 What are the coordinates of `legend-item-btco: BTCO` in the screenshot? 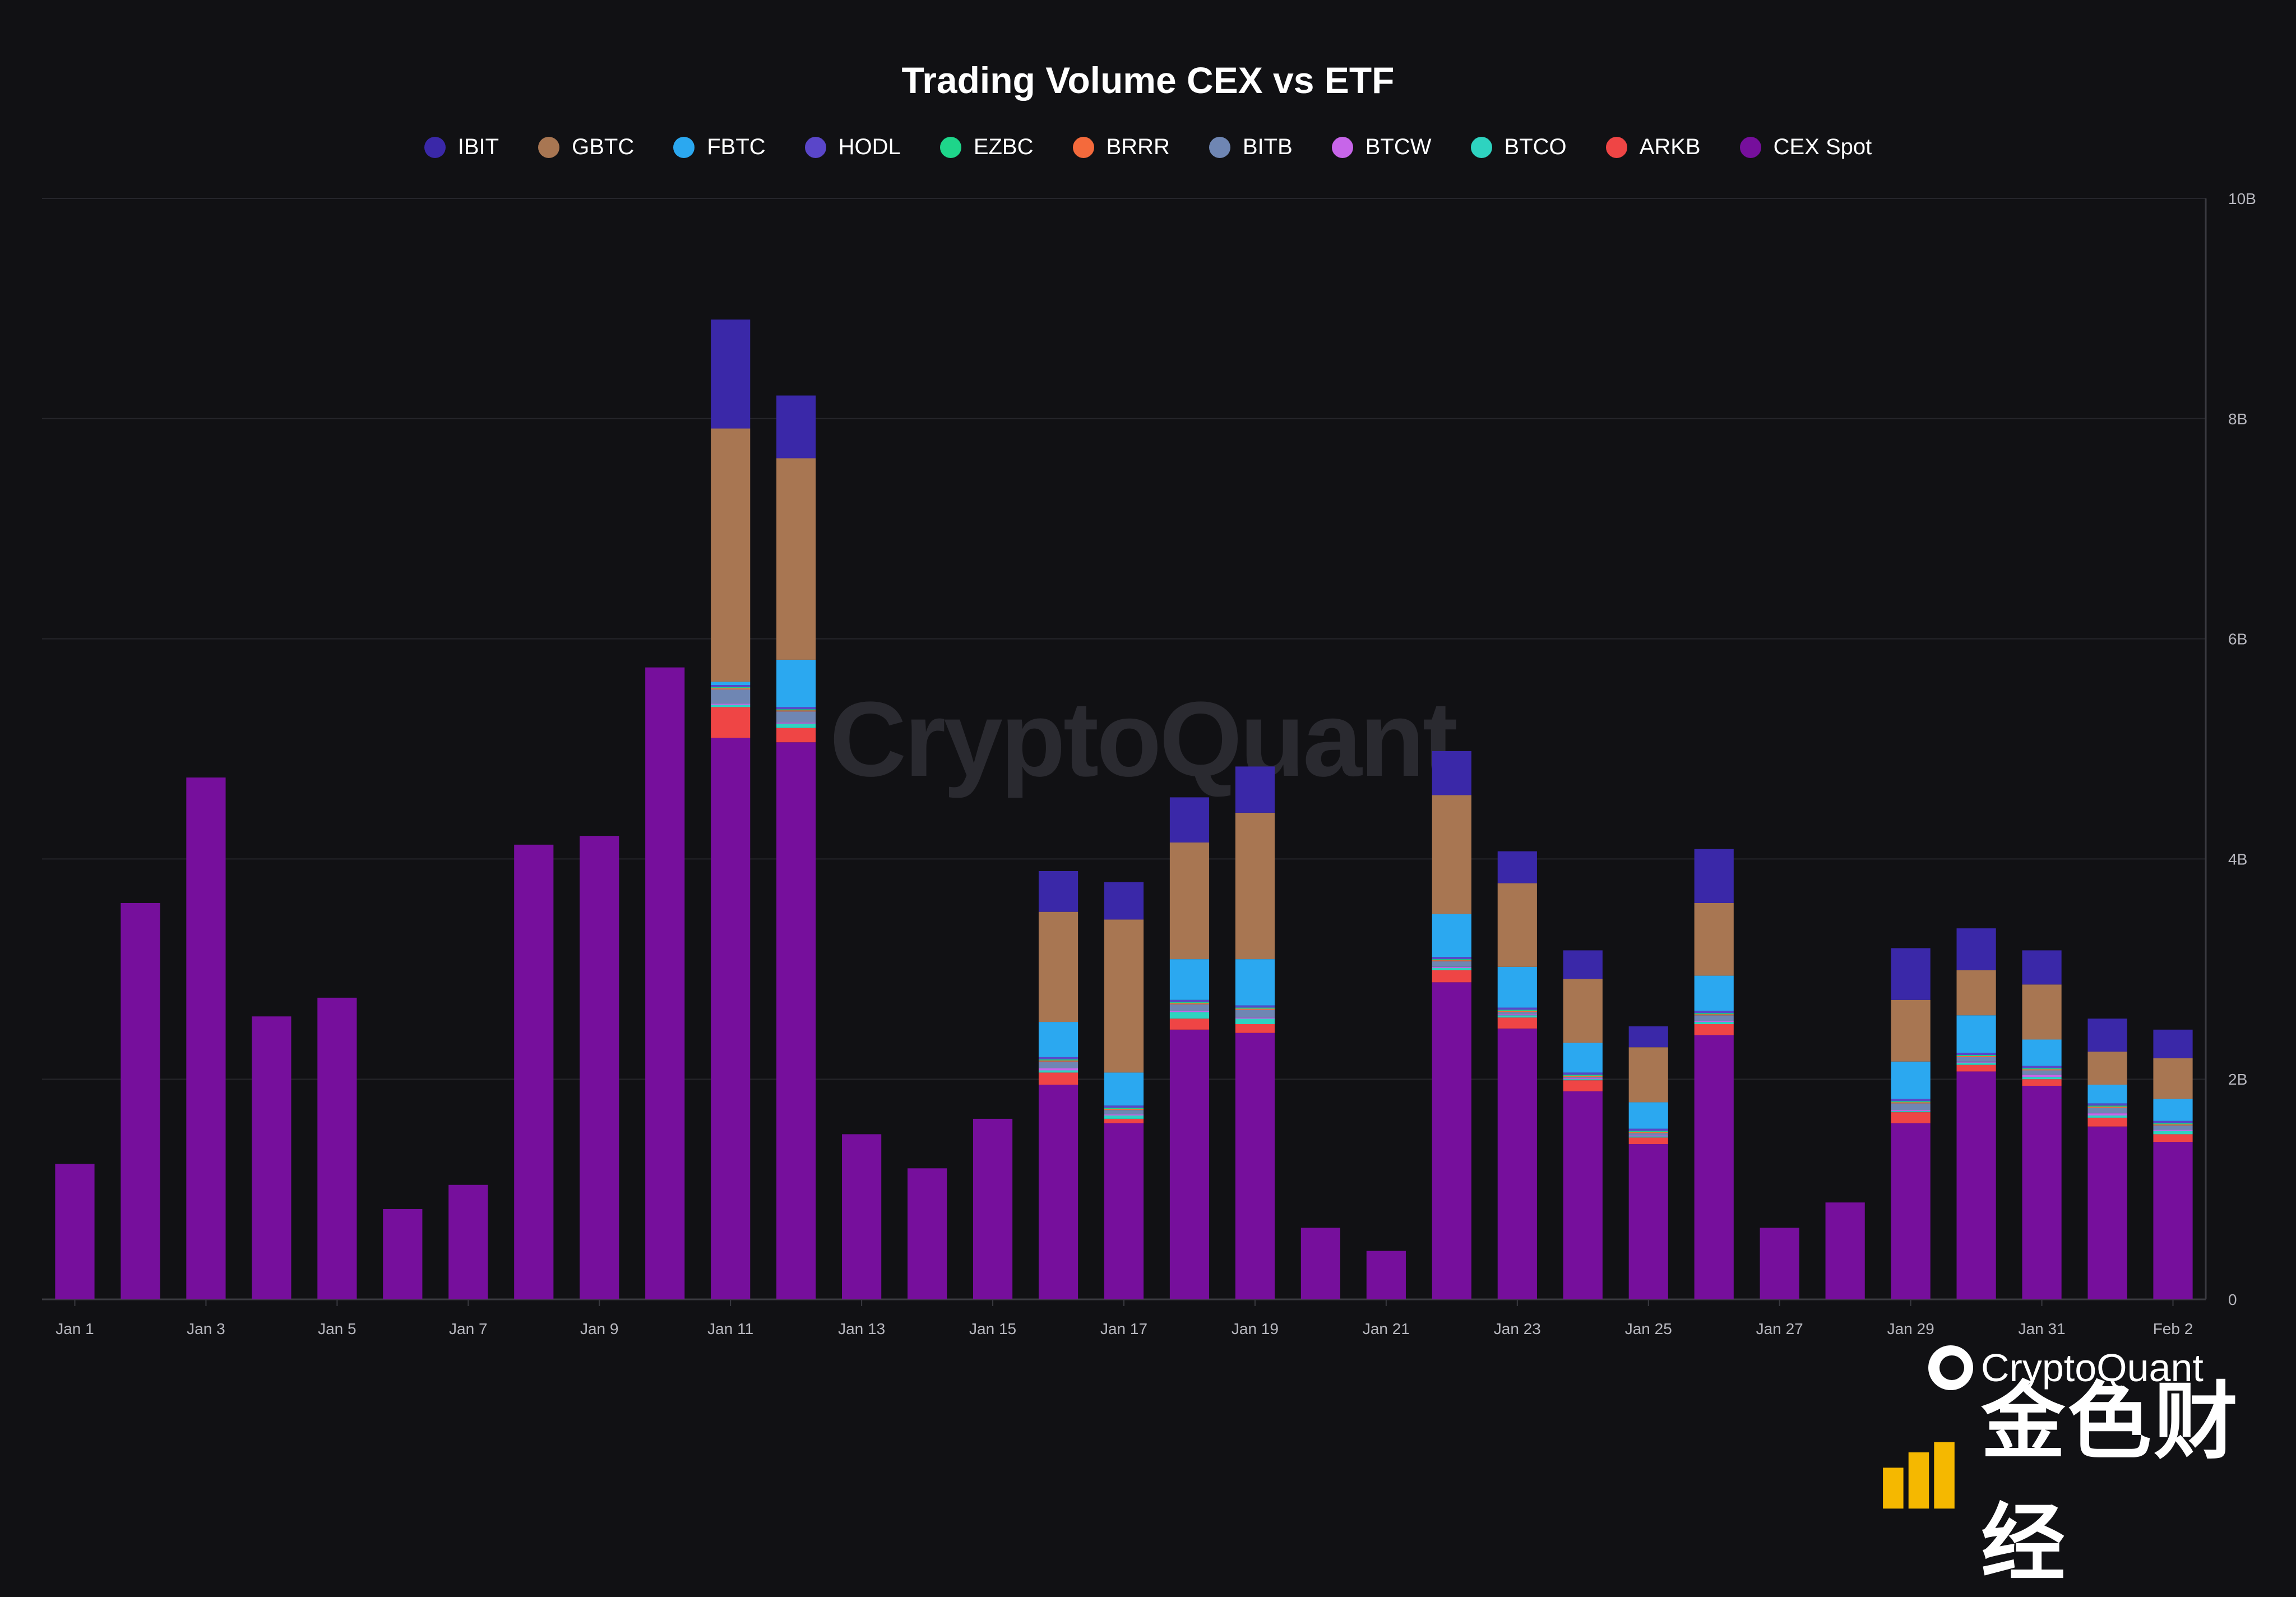 It's located at (1518, 147).